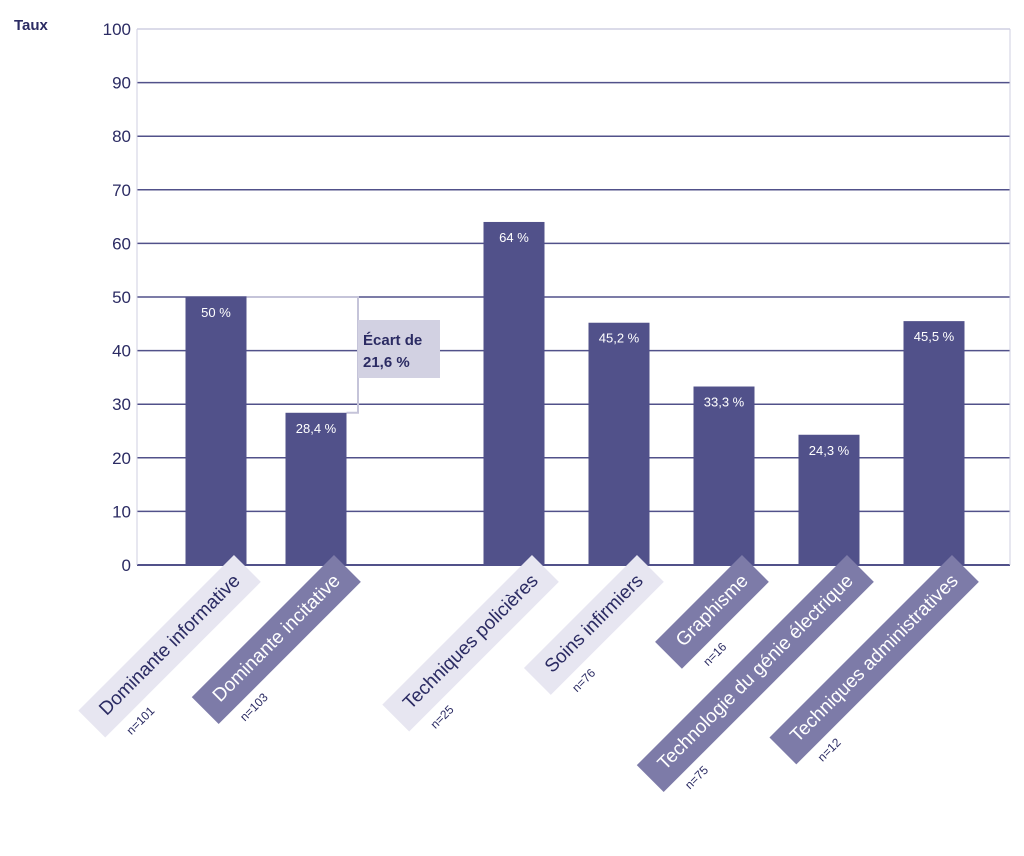  I want to click on data-label: 64 %, so click(514, 237).